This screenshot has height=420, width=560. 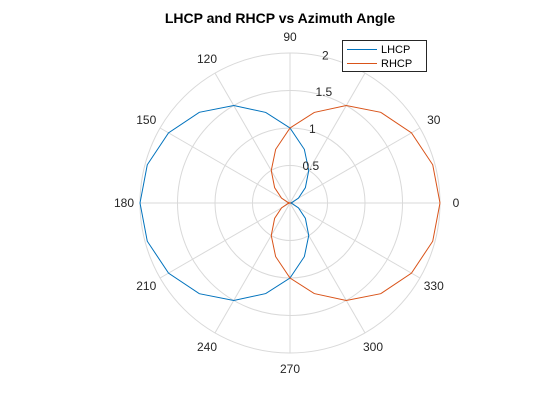 What do you see at coordinates (146, 120) in the screenshot?
I see `theta-tick-label: 150` at bounding box center [146, 120].